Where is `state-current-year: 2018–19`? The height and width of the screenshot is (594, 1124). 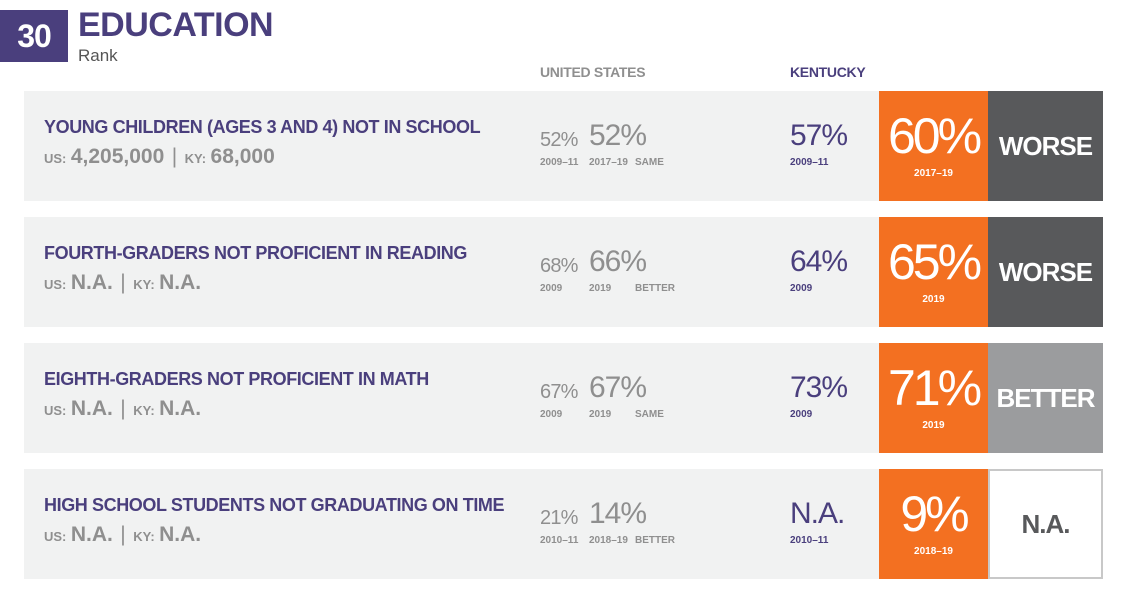
state-current-year: 2018–19 is located at coordinates (933, 551).